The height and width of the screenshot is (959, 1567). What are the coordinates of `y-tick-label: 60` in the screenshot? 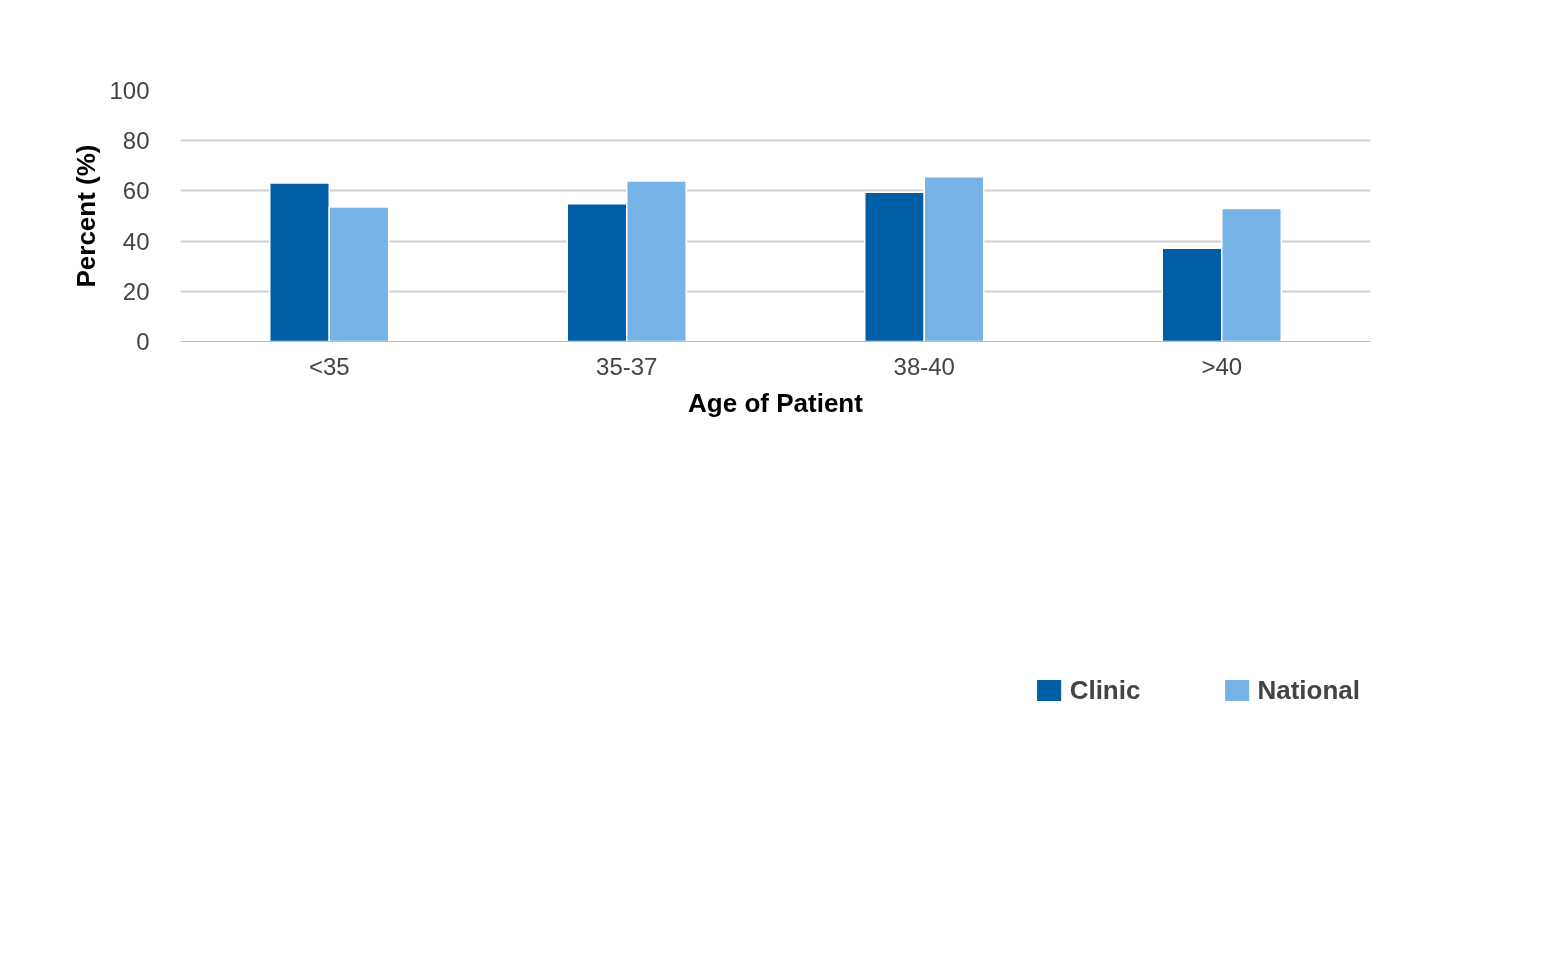 It's located at (136, 191).